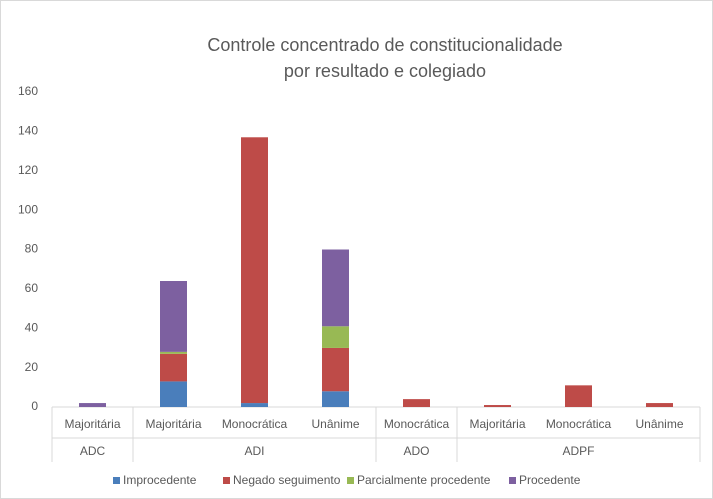 The image size is (713, 499). I want to click on y-tick-label: 100, so click(28, 209).